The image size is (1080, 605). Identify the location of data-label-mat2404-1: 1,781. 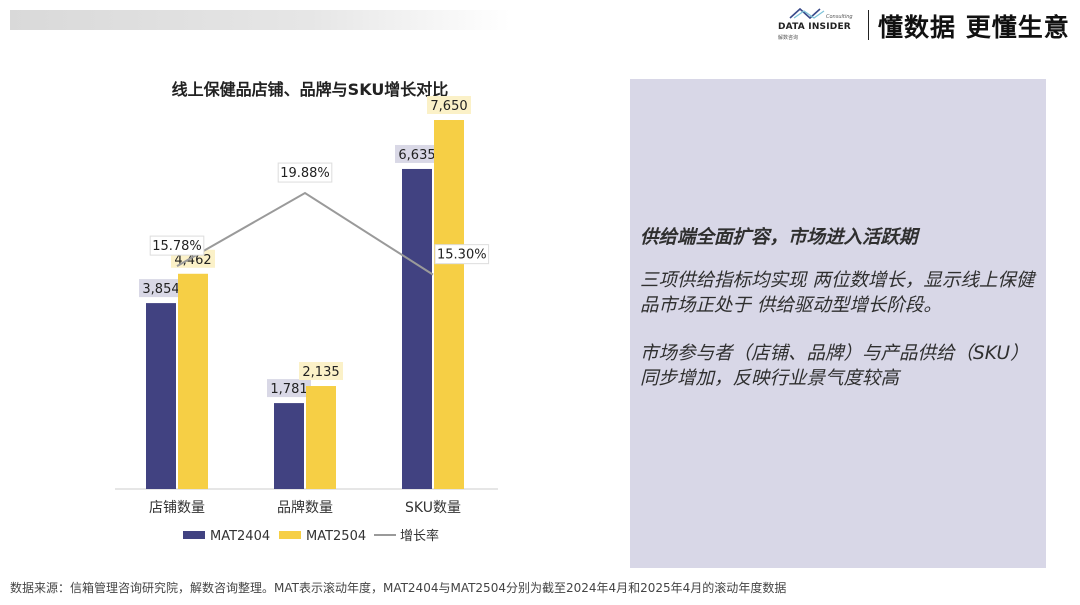
(288, 389).